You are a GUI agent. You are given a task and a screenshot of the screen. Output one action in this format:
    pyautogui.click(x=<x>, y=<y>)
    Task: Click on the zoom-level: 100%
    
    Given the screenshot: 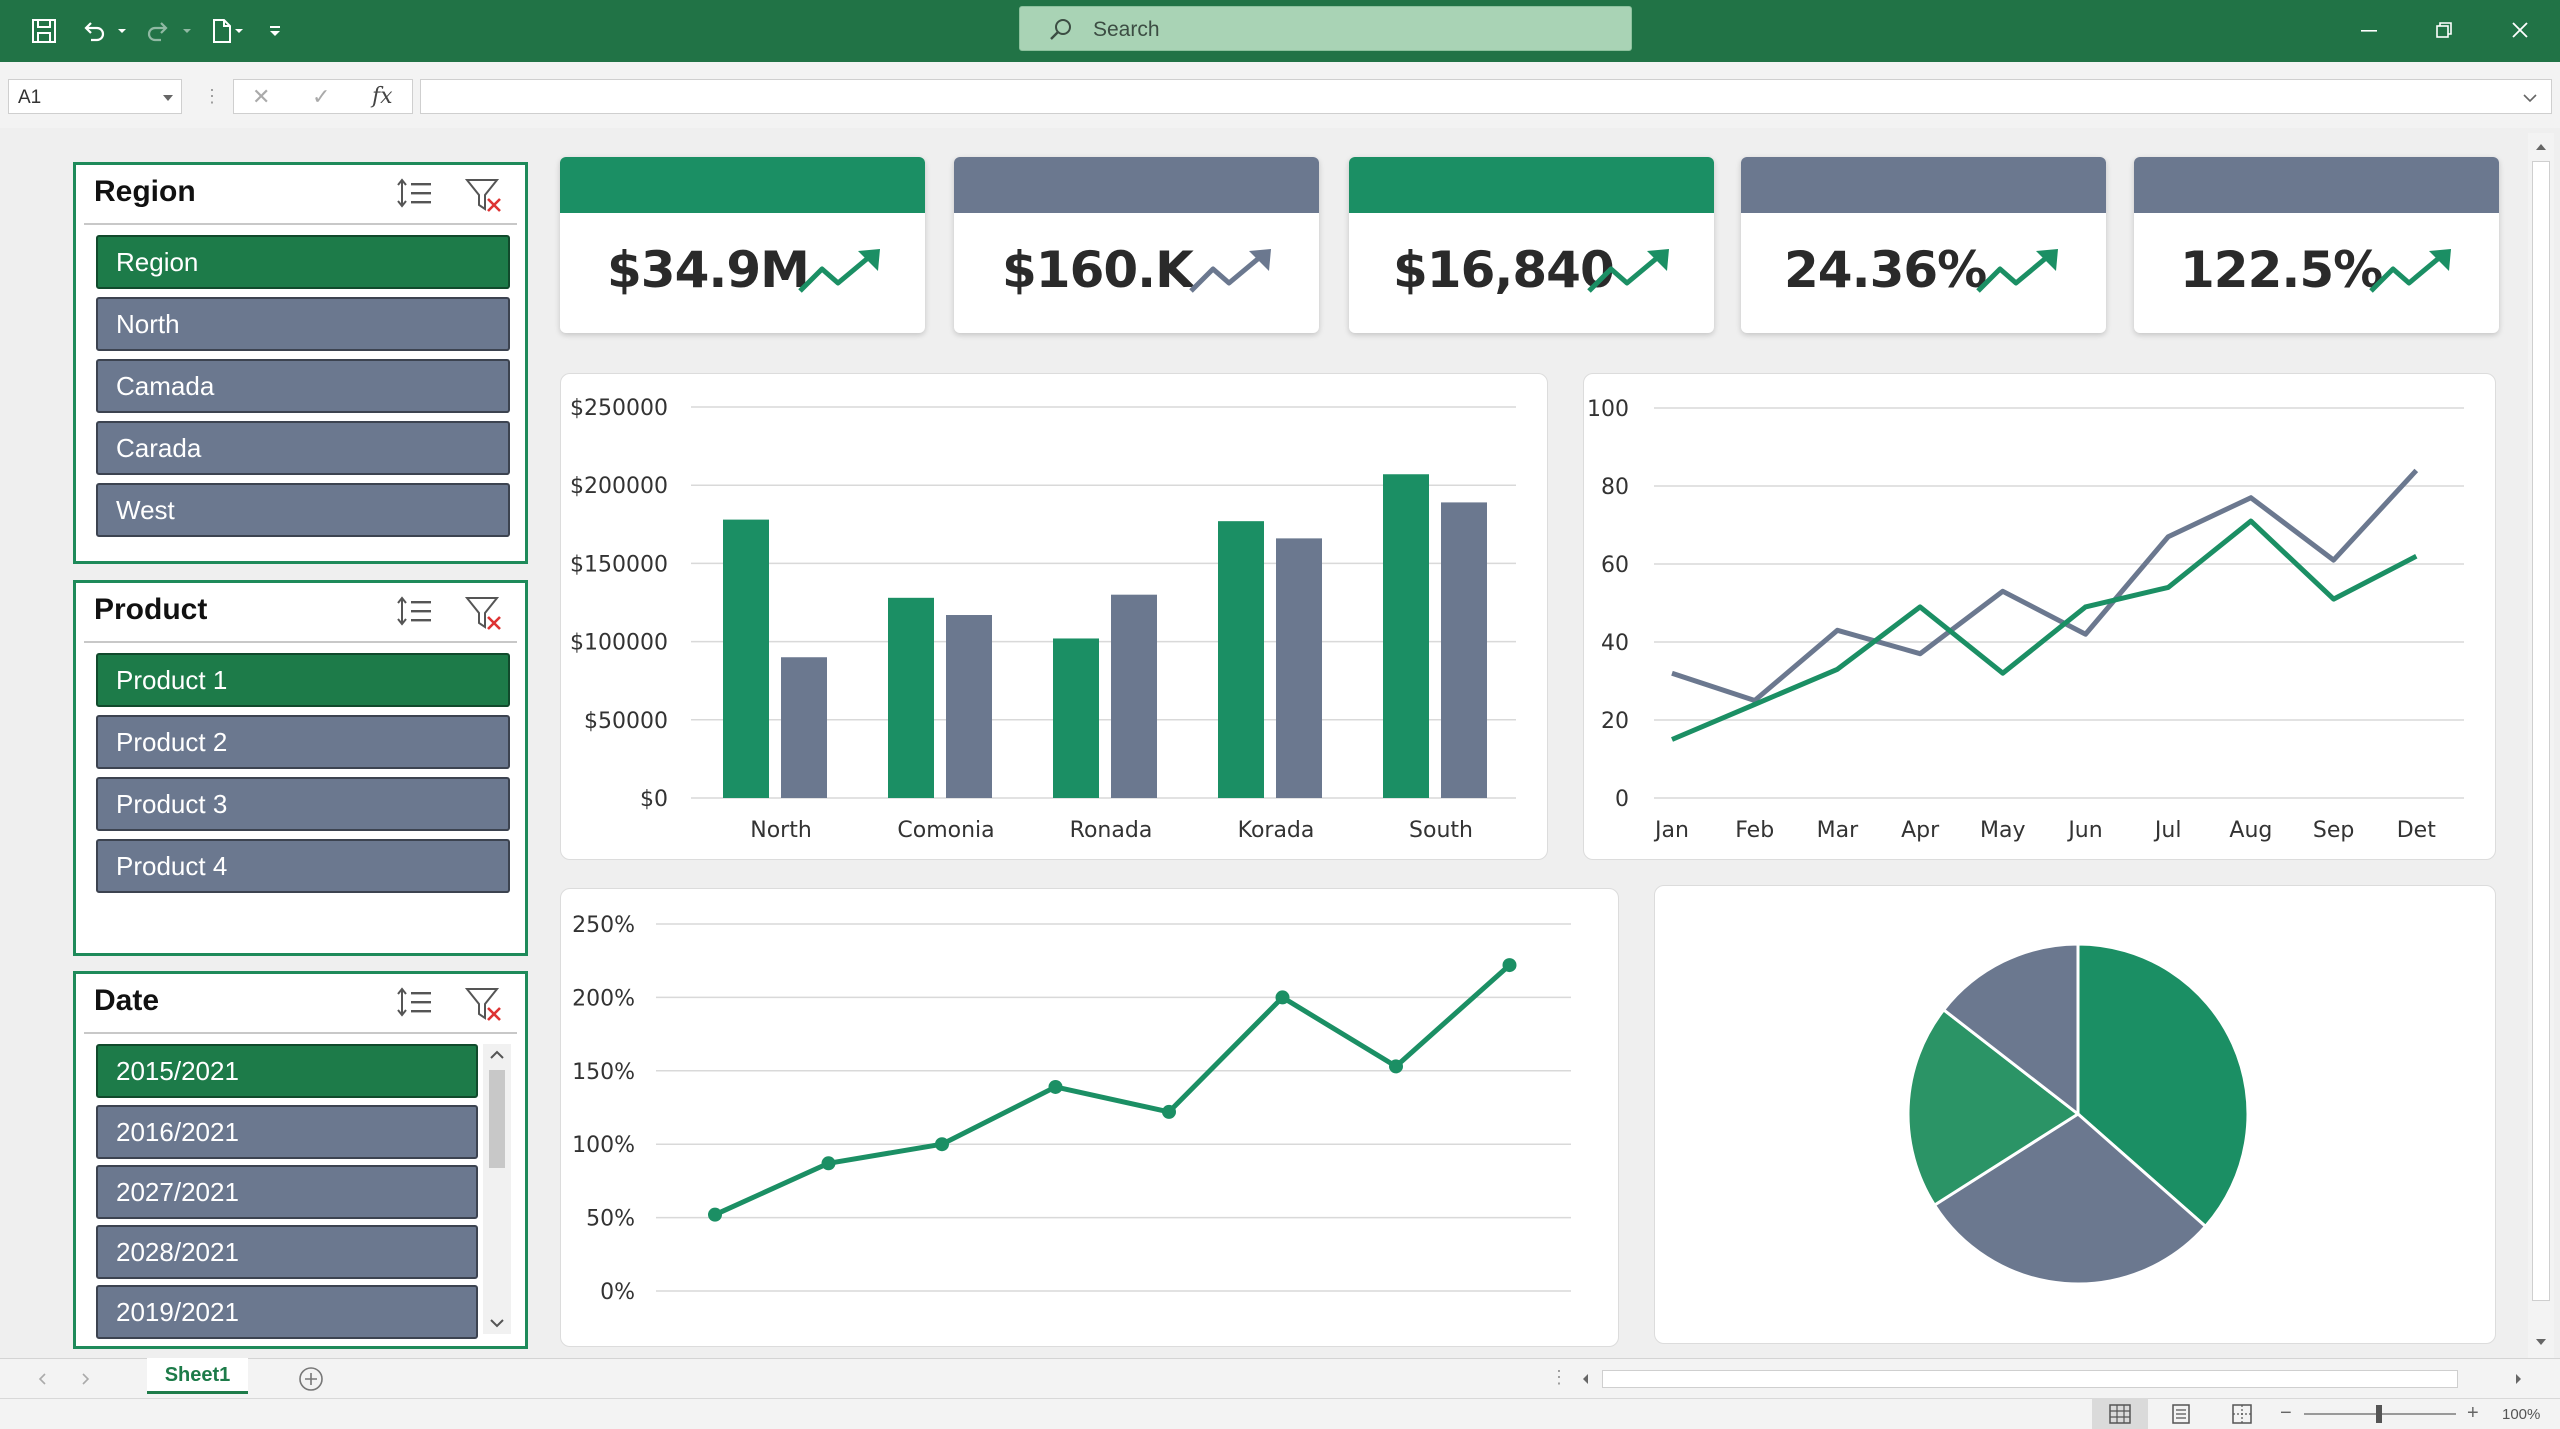 What is the action you would take?
    pyautogui.click(x=2521, y=1414)
    